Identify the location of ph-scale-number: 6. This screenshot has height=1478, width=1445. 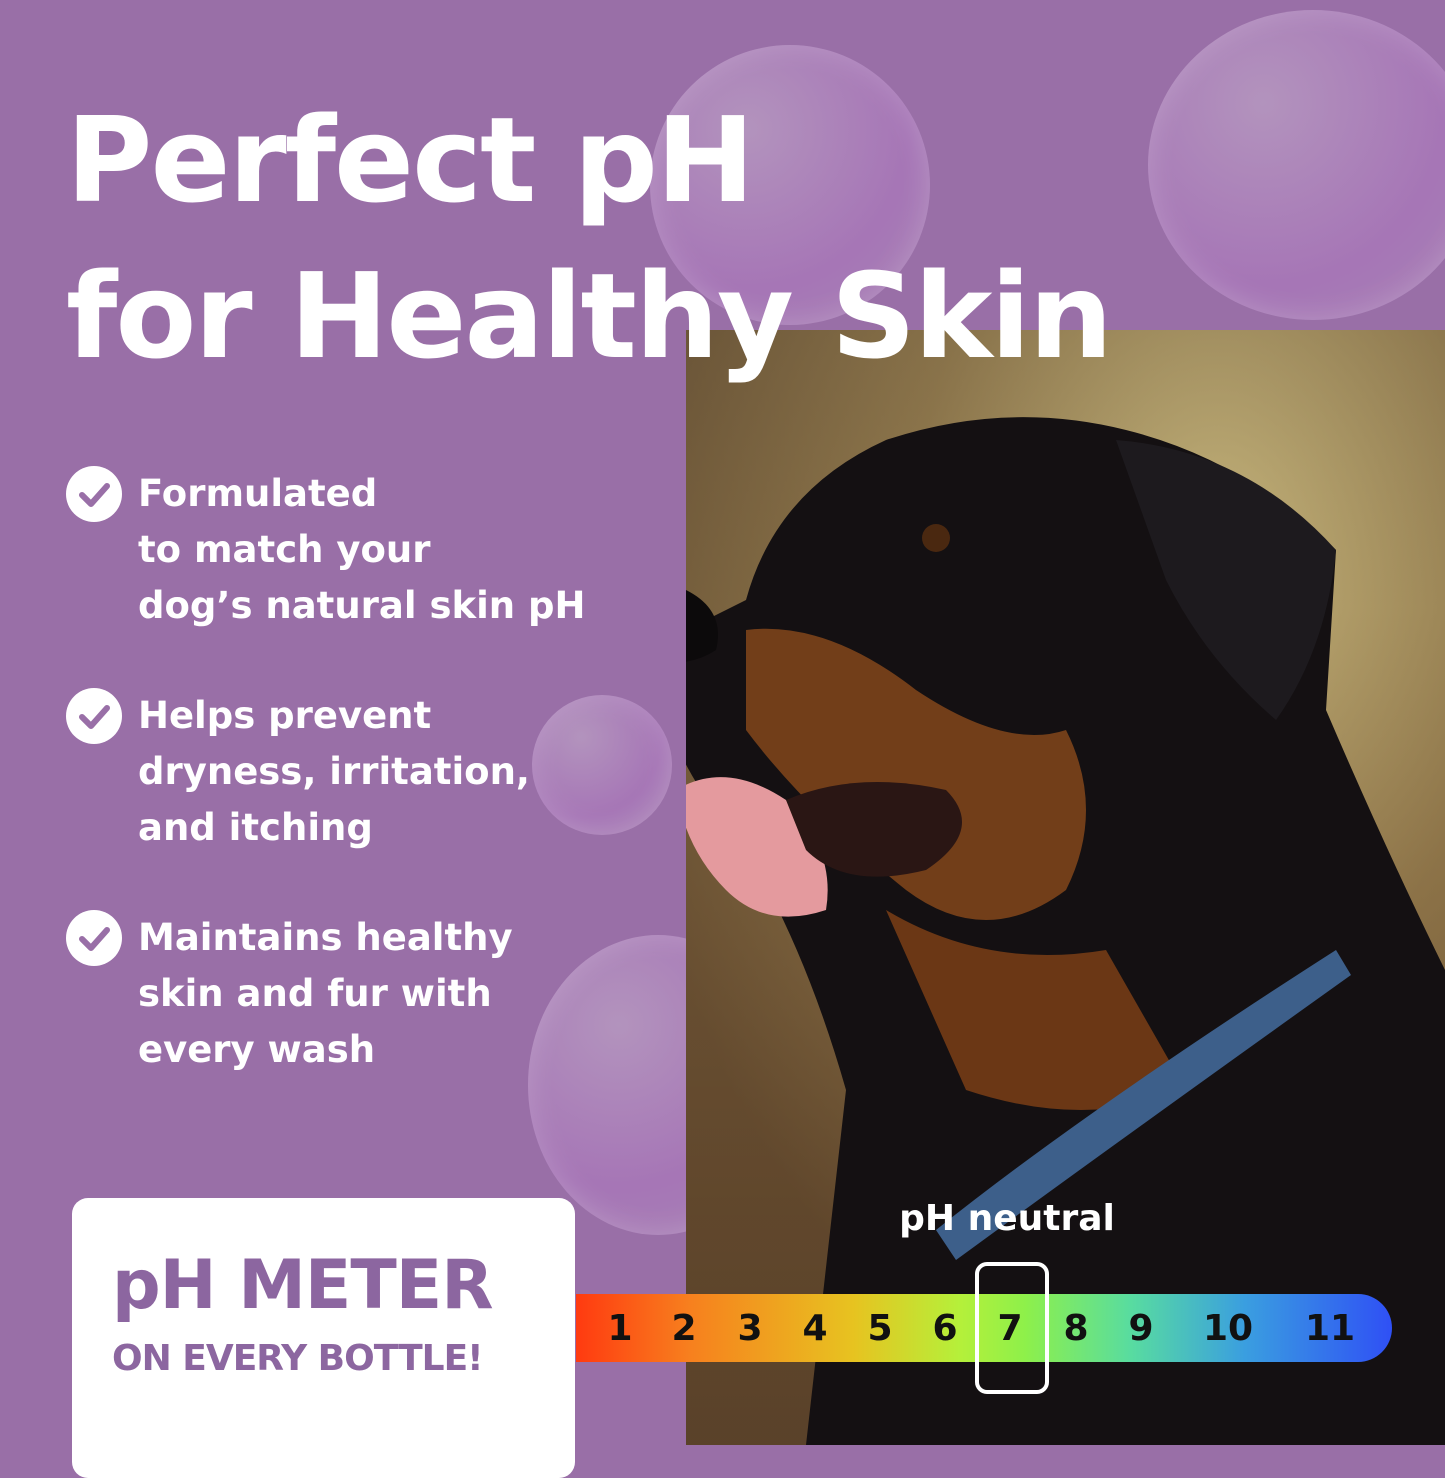
(945, 1328).